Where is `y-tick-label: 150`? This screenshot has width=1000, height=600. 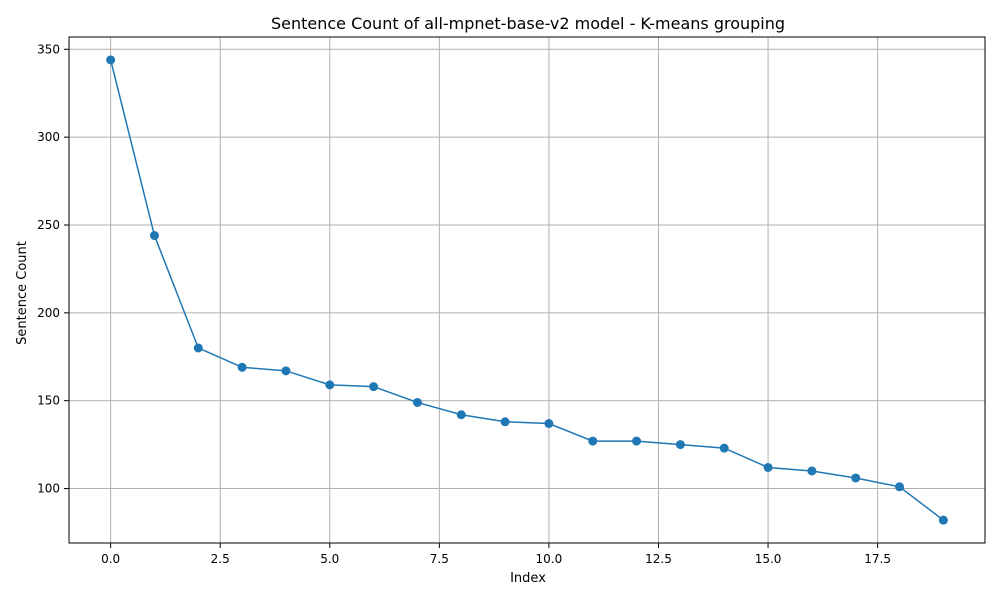
y-tick-label: 150 is located at coordinates (48, 401).